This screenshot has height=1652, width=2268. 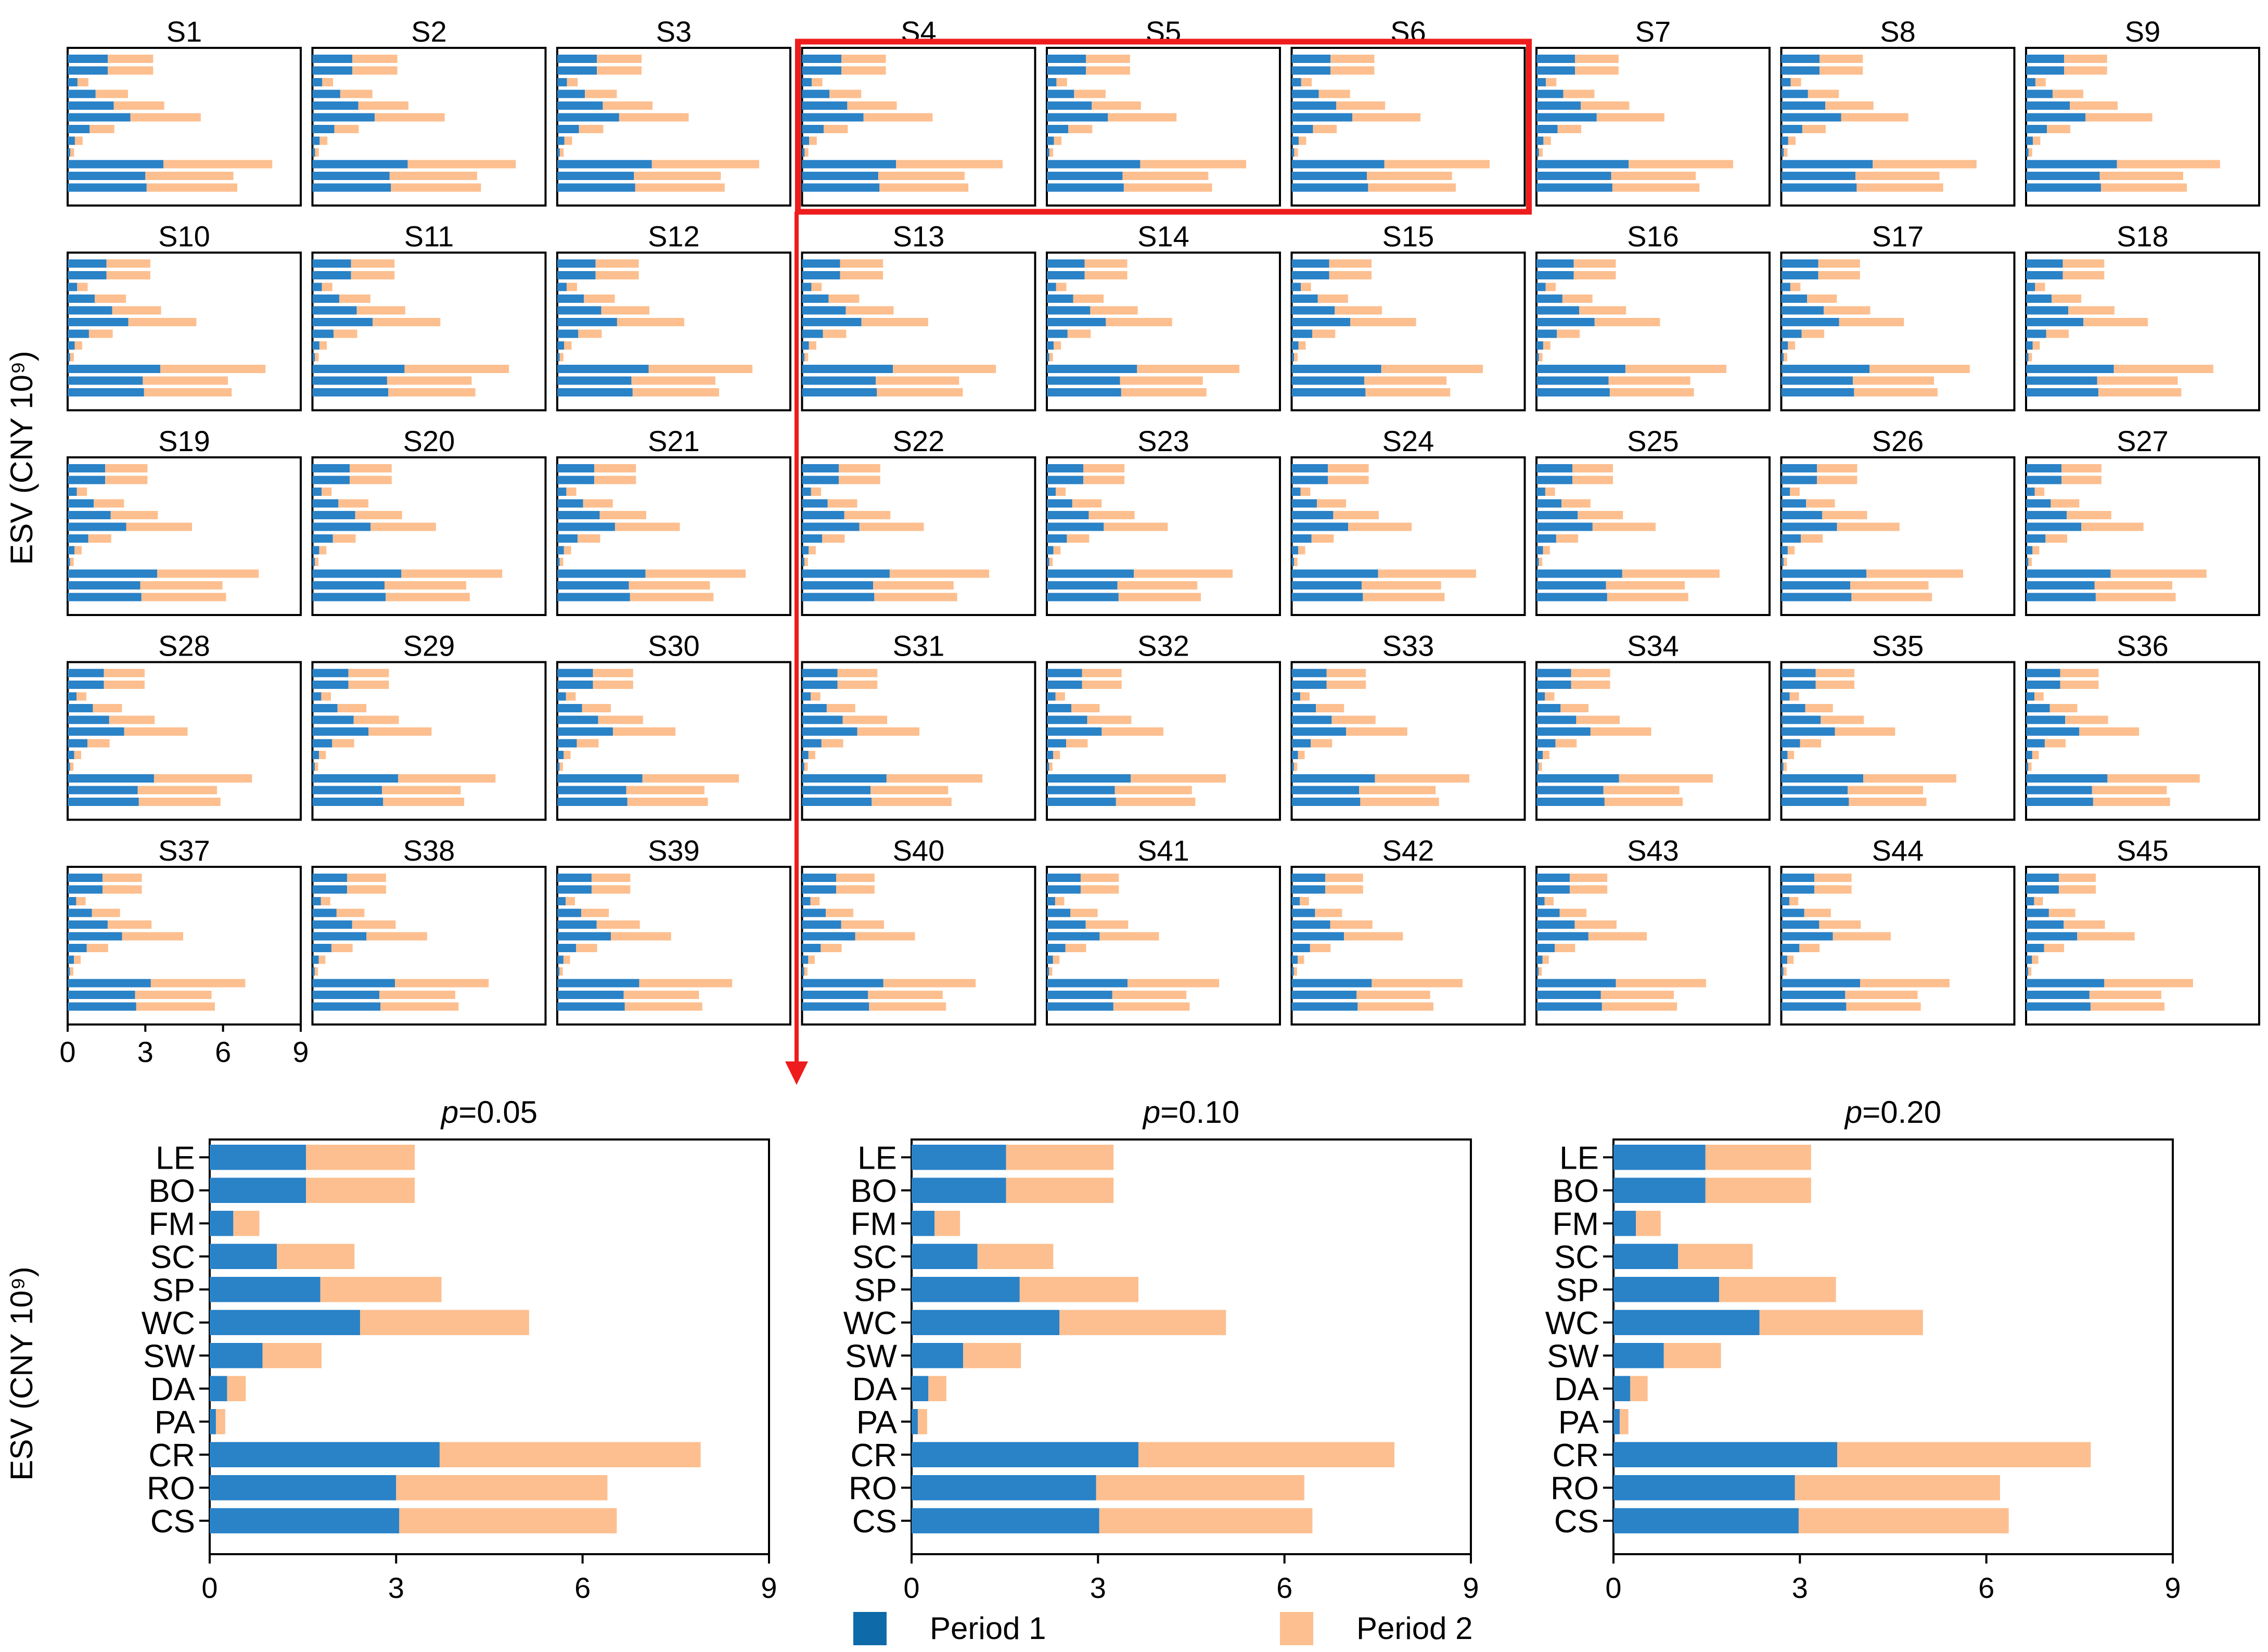 I want to click on panel-title: S26, so click(x=1898, y=441).